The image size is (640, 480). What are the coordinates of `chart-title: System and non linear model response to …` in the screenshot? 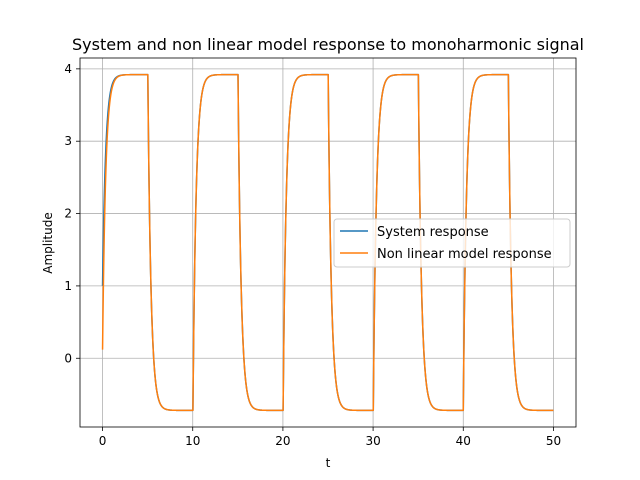 It's located at (328, 44).